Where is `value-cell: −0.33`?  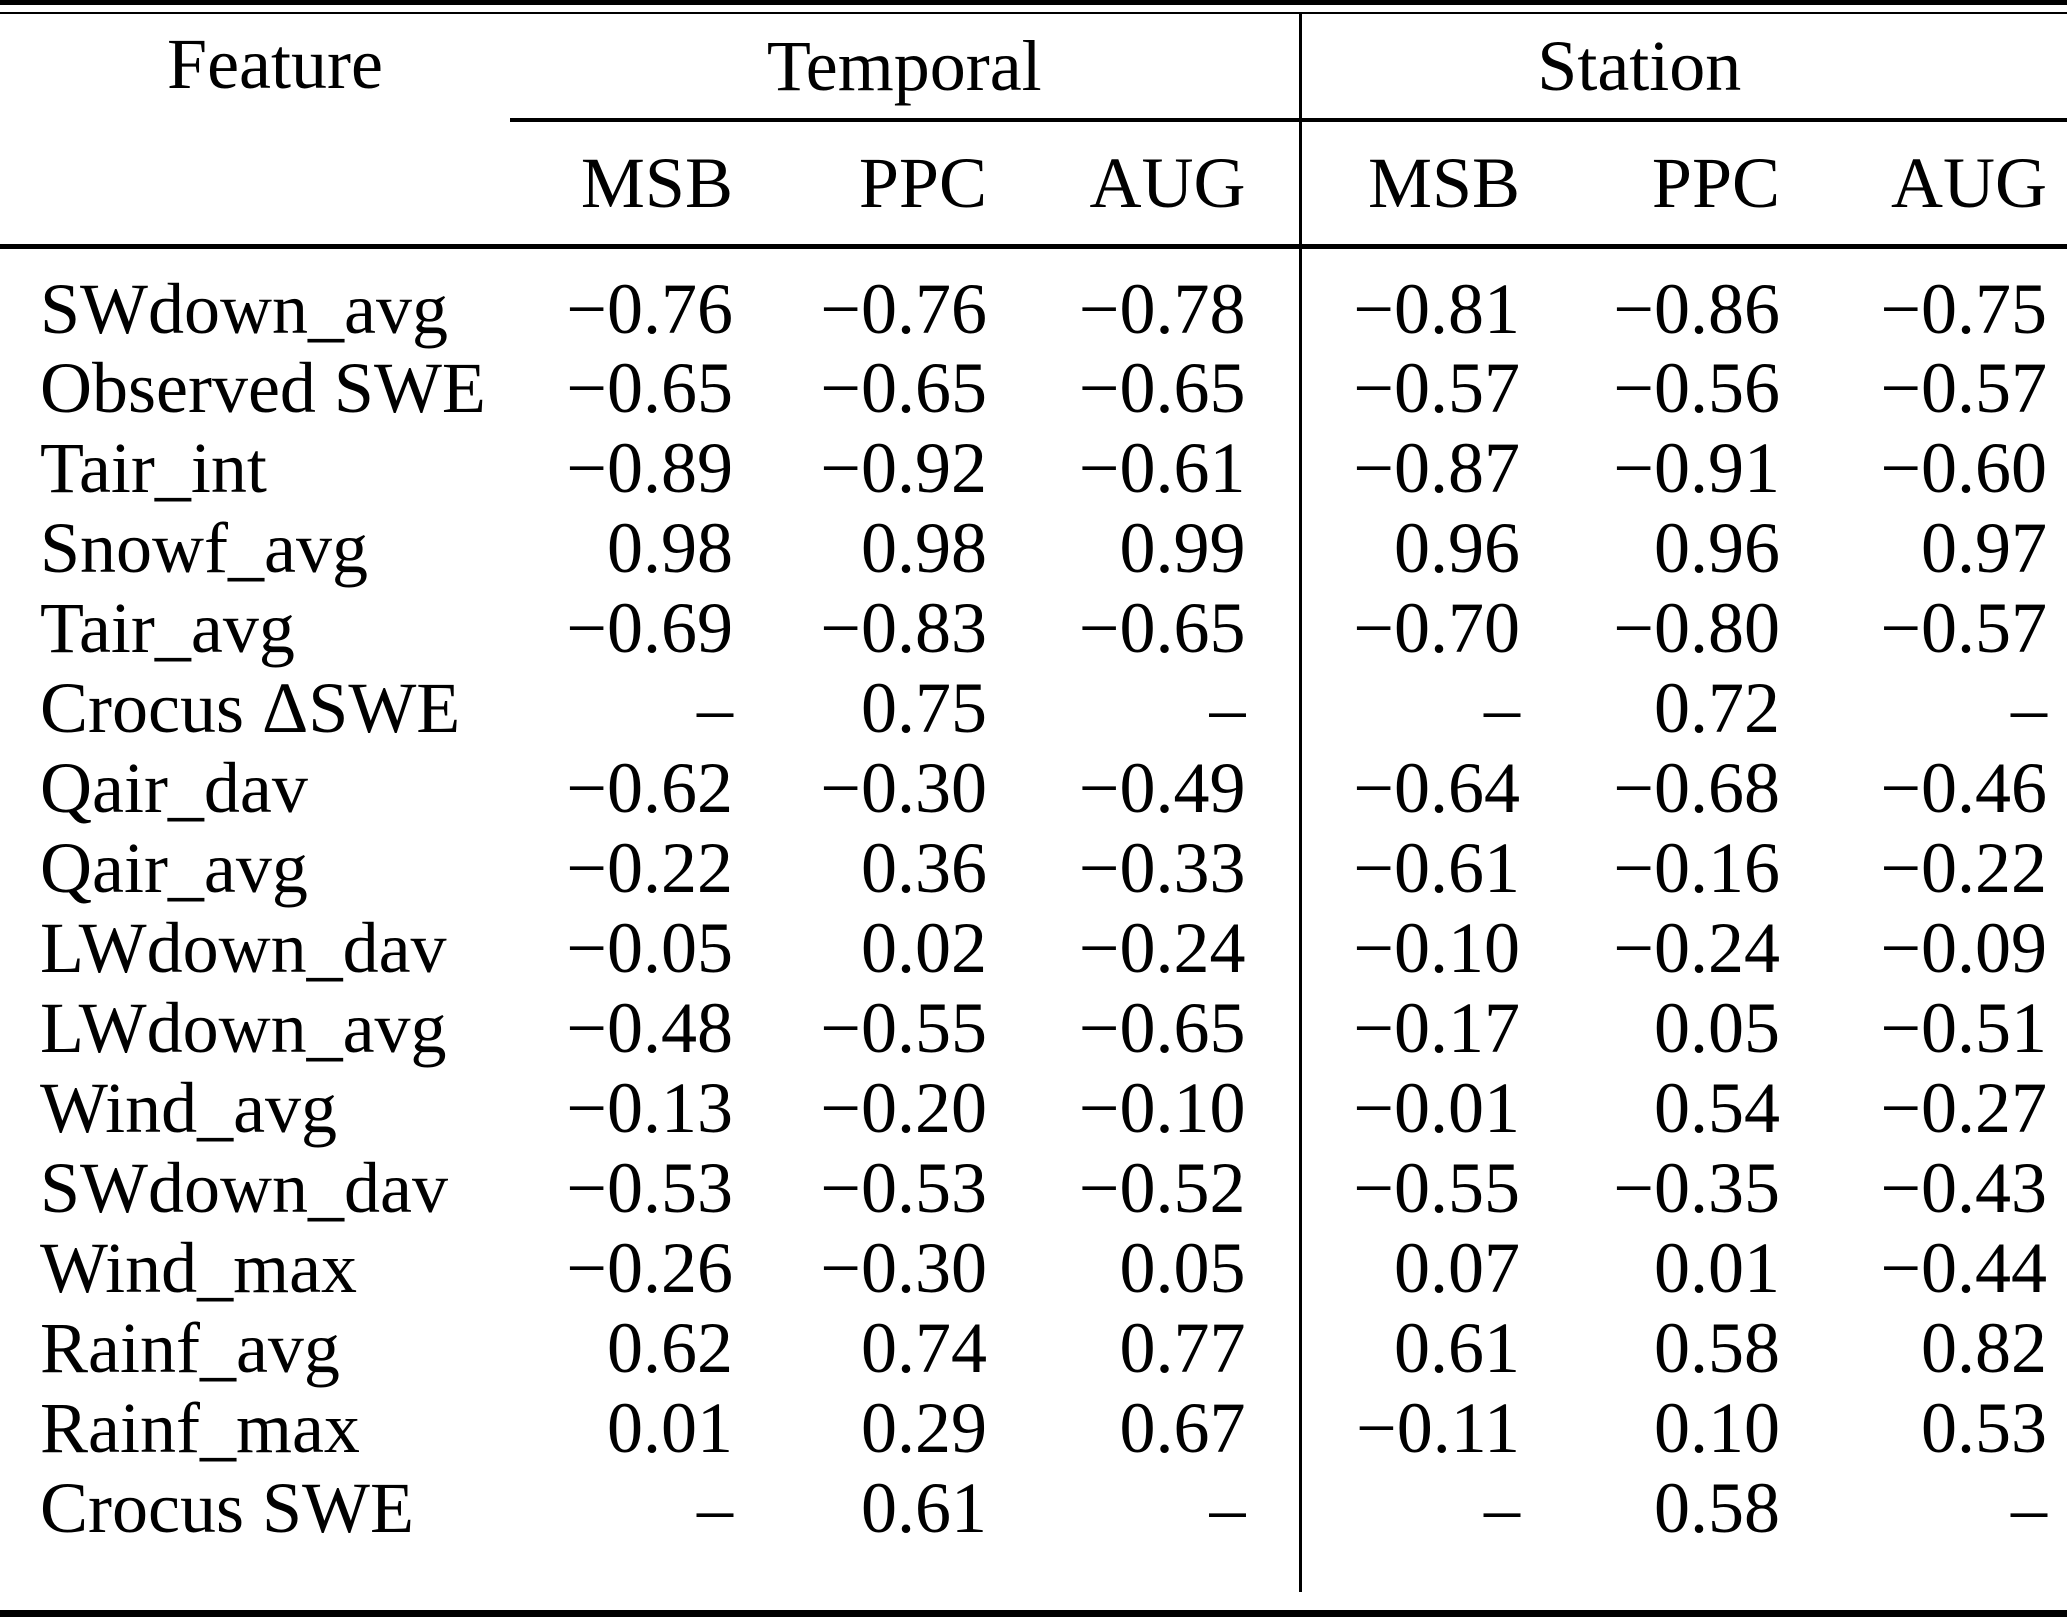
value-cell: −0.33 is located at coordinates (1162, 868).